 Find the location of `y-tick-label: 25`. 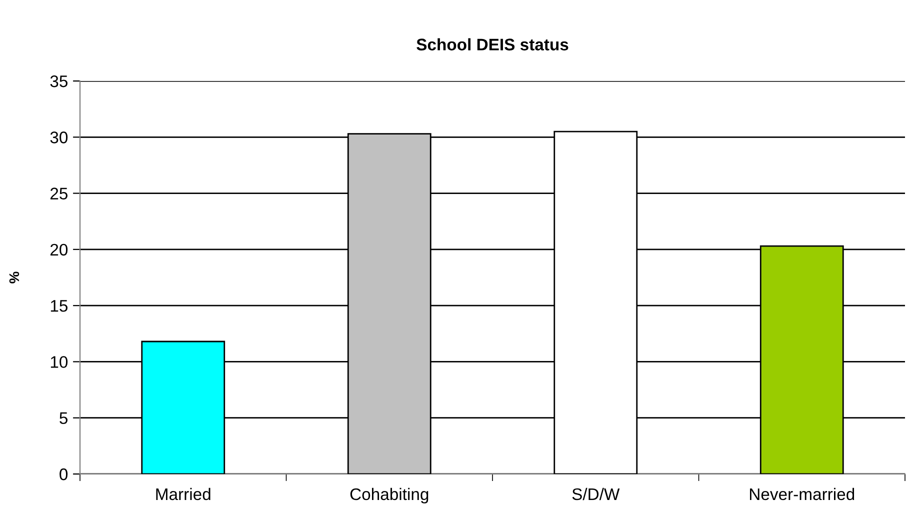

y-tick-label: 25 is located at coordinates (59, 194).